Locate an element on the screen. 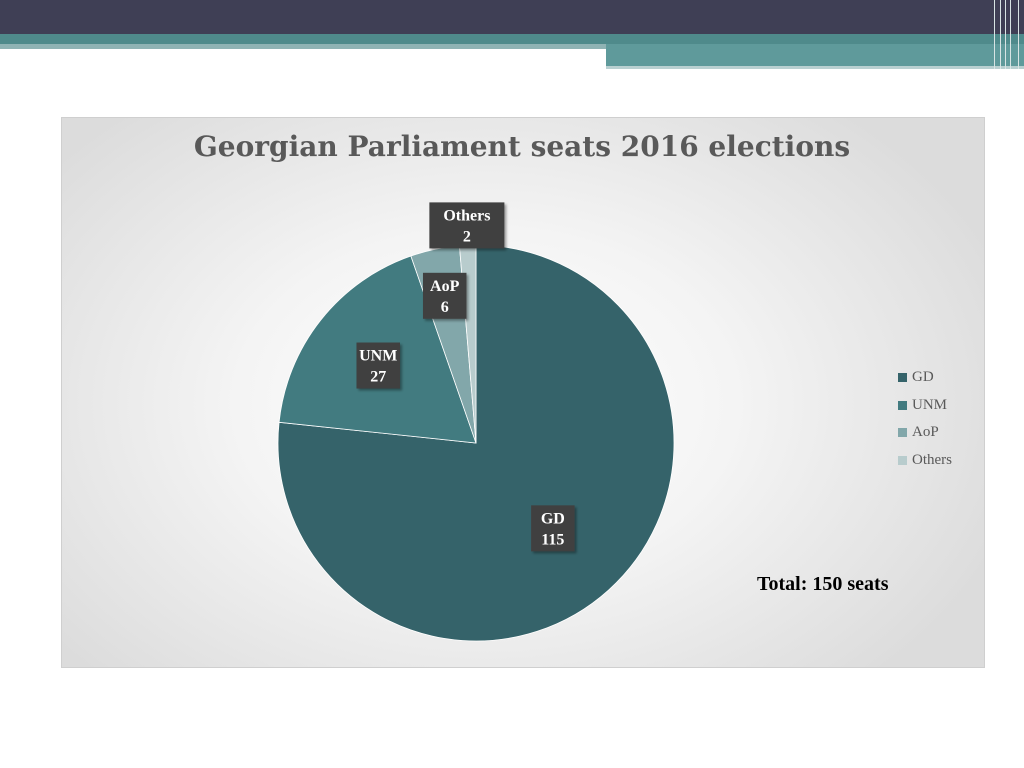 This screenshot has height=768, width=1024. legend-label: GD is located at coordinates (923, 377).